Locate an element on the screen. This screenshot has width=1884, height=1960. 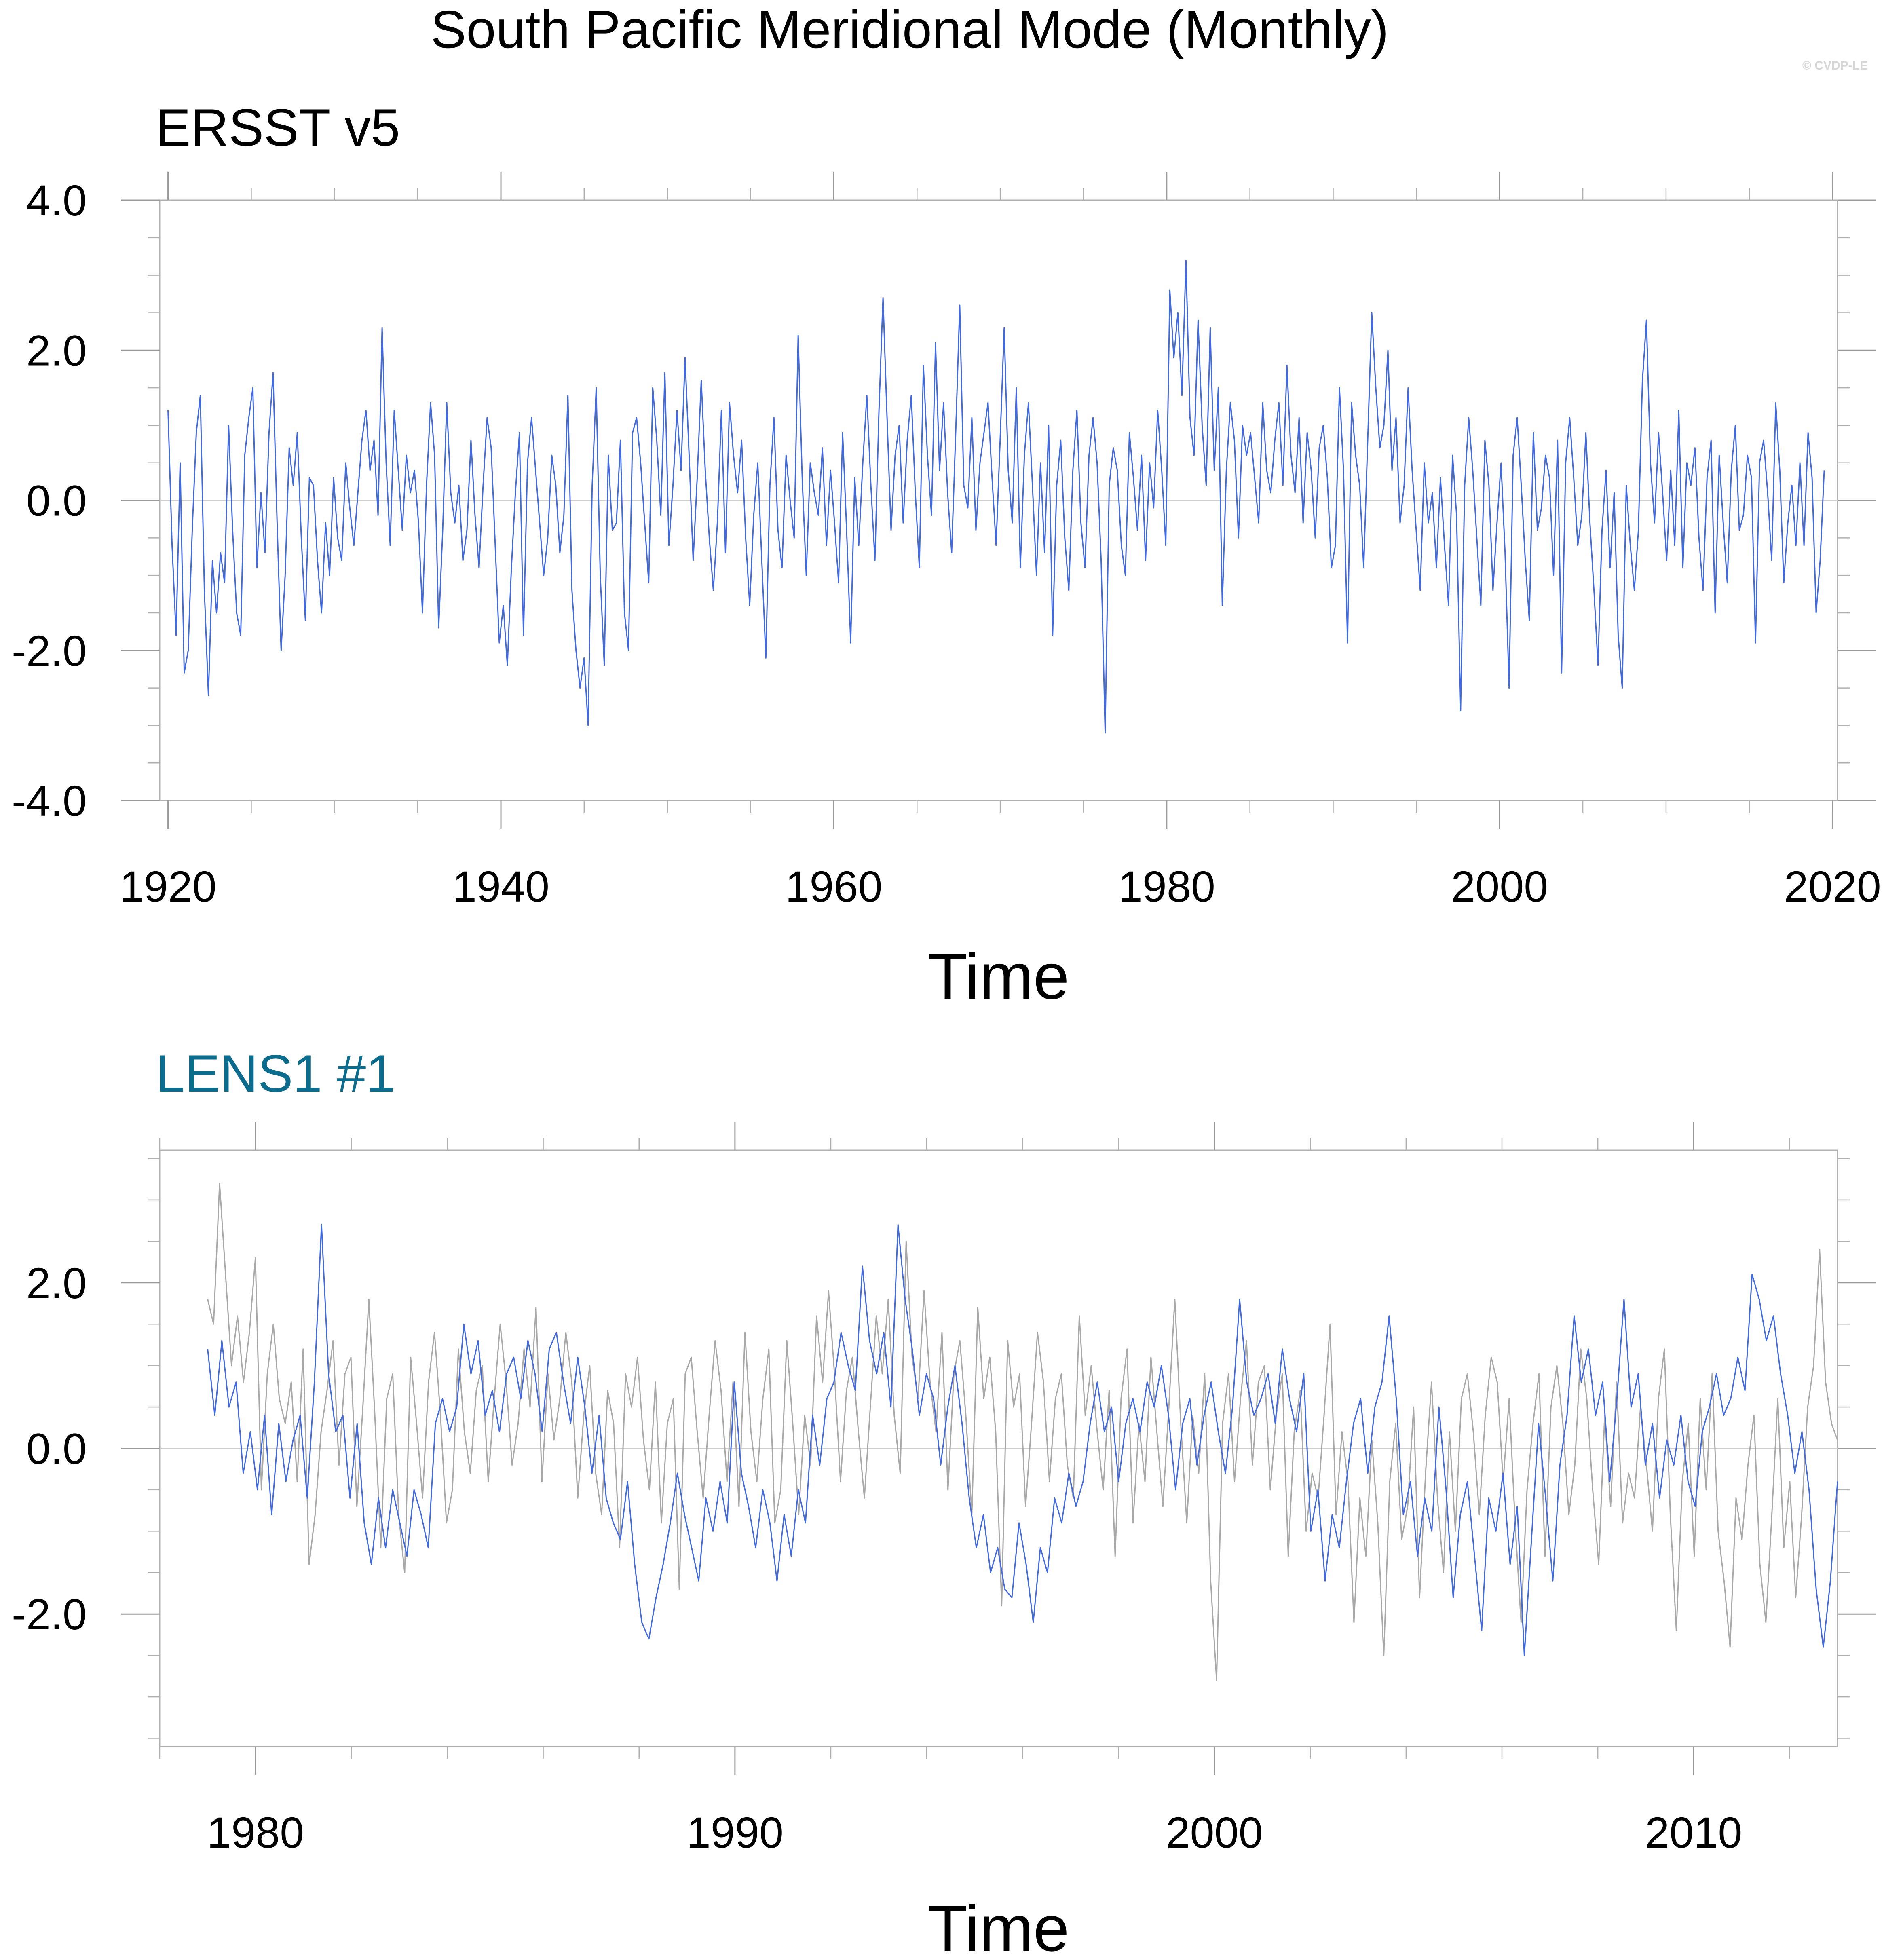
watermark: © CVDP-LE is located at coordinates (1835, 65).